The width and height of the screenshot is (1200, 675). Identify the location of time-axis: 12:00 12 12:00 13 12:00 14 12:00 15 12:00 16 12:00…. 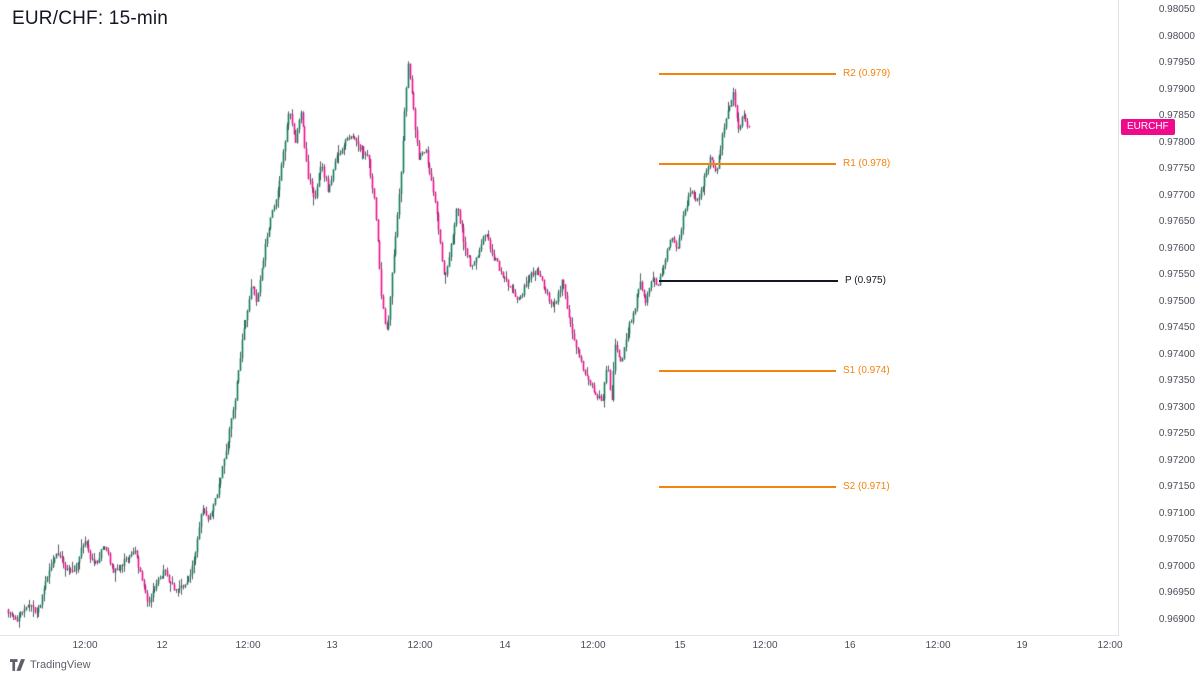
(561, 655).